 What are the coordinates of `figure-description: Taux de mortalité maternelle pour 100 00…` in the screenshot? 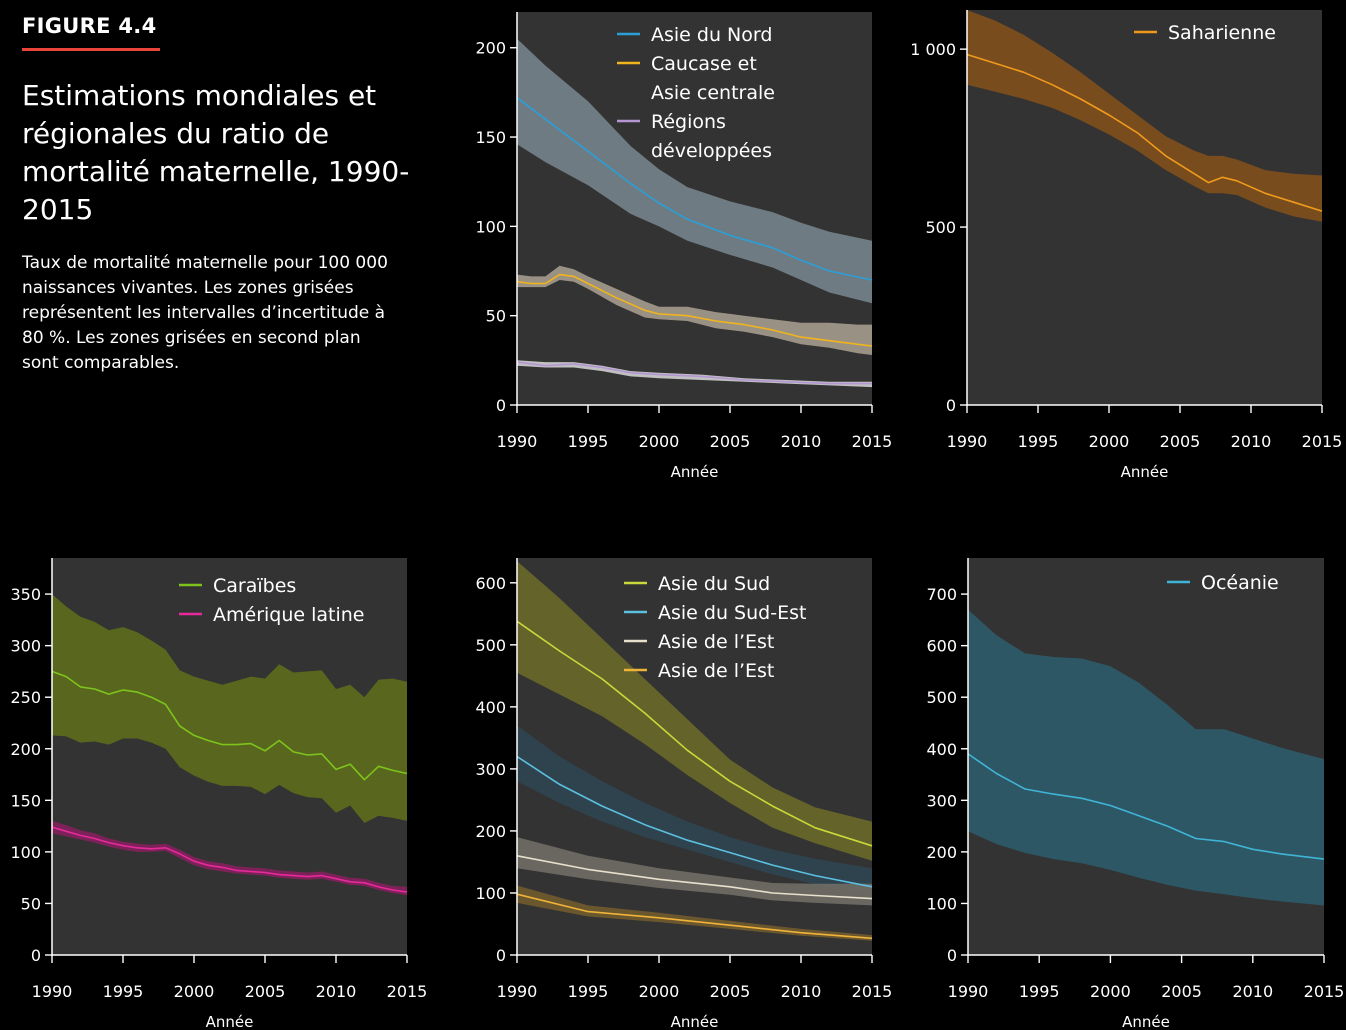 It's located at (205, 313).